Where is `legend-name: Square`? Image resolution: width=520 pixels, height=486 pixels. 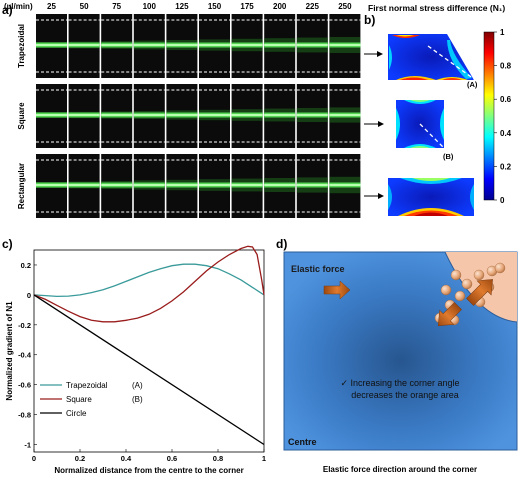
legend-name: Square is located at coordinates (79, 399).